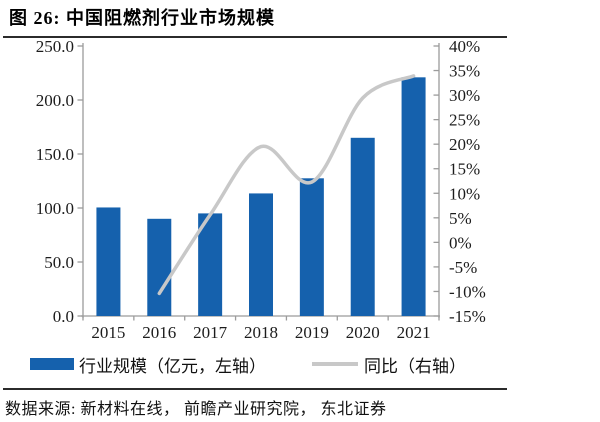 This screenshot has width=600, height=422. Describe the element at coordinates (261, 332) in the screenshot. I see `x-axis-category-label: 2018` at that location.